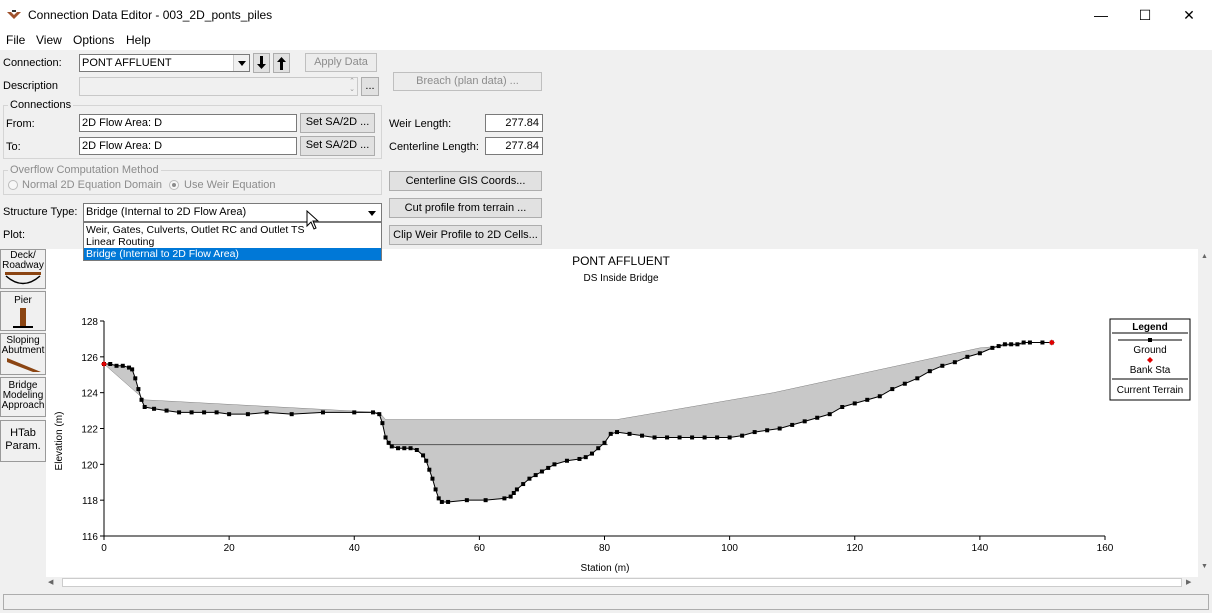 This screenshot has width=1212, height=613. I want to click on menu-options: Options, so click(94, 40).